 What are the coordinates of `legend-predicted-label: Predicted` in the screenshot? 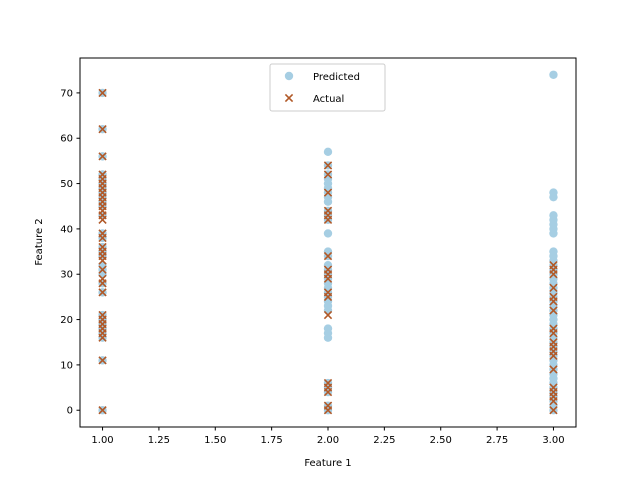 It's located at (336, 77).